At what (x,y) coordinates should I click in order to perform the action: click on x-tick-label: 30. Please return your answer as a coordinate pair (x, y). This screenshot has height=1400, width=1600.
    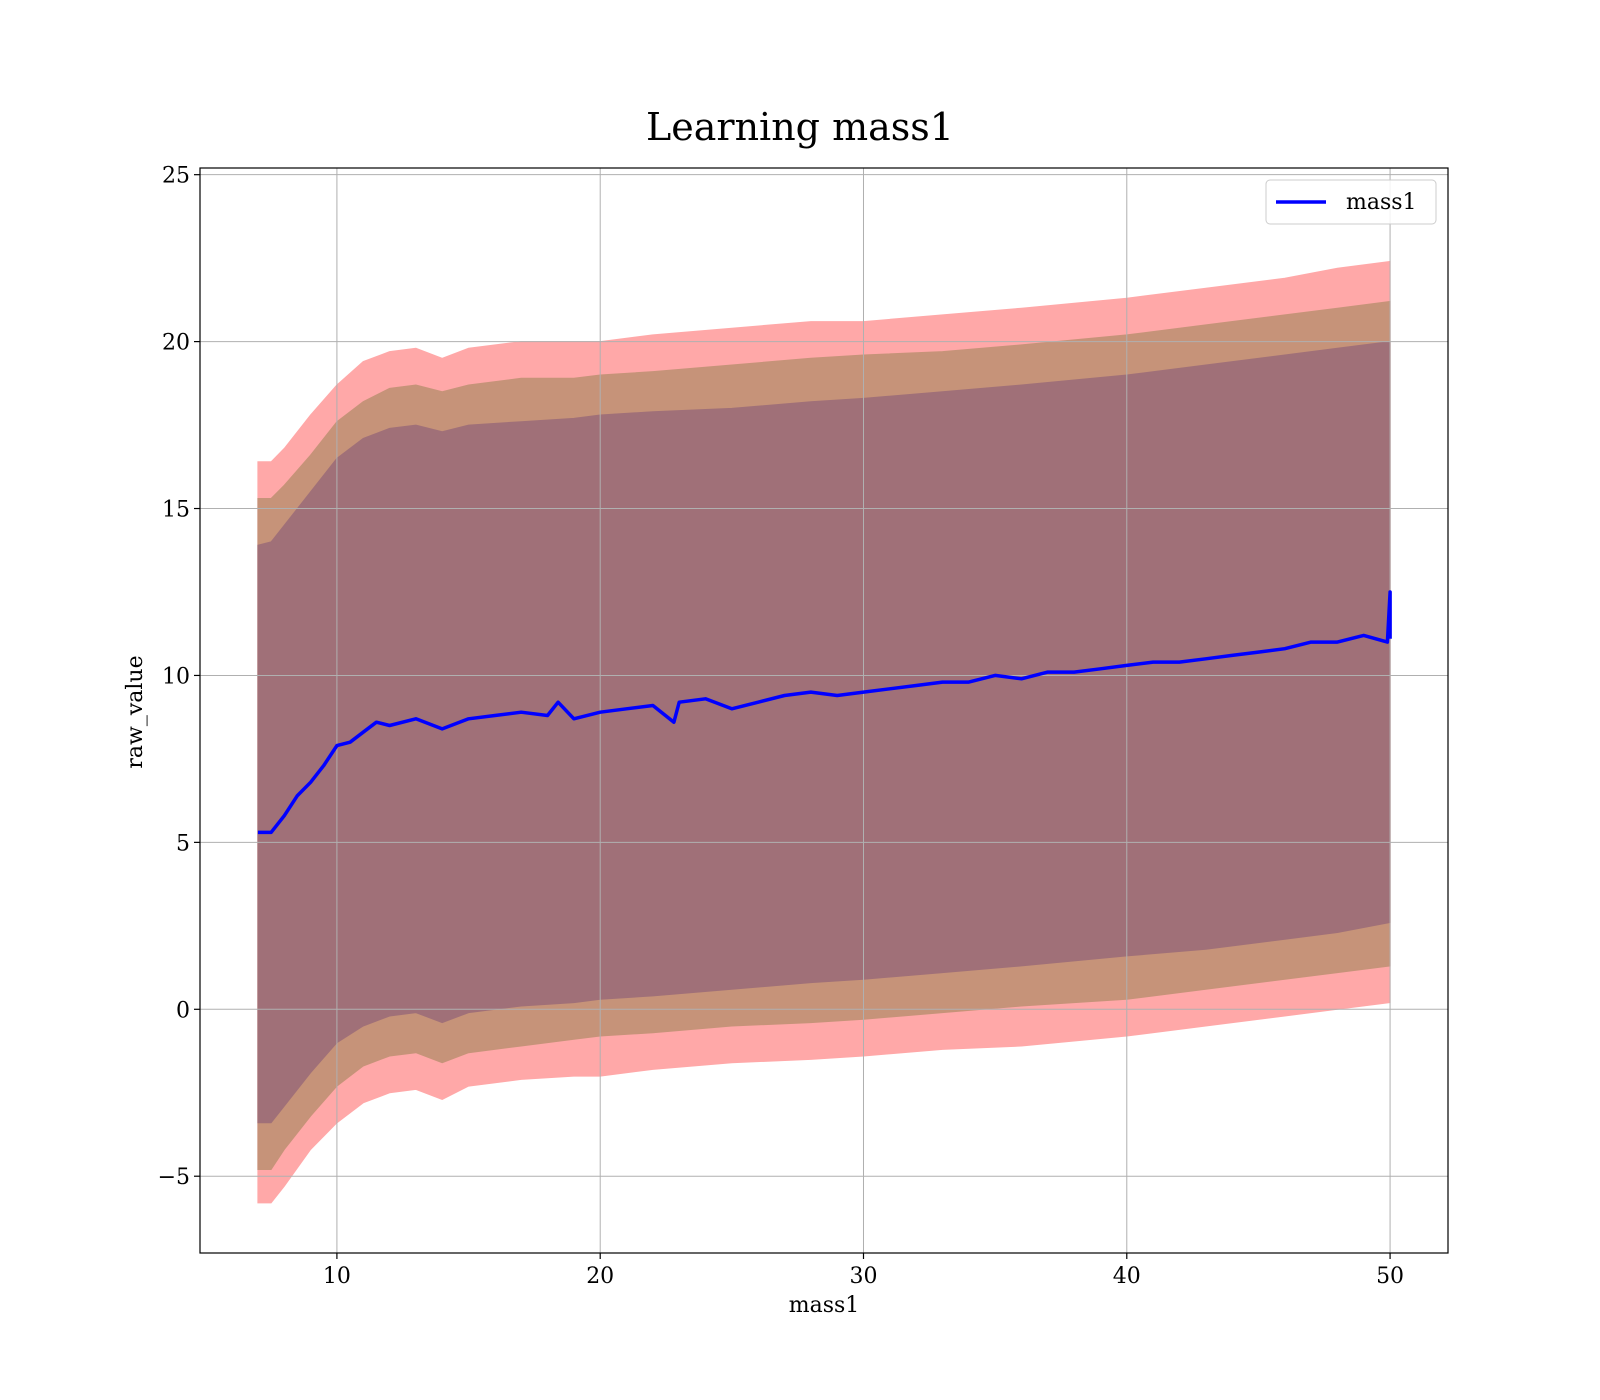
    Looking at the image, I should click on (863, 1276).